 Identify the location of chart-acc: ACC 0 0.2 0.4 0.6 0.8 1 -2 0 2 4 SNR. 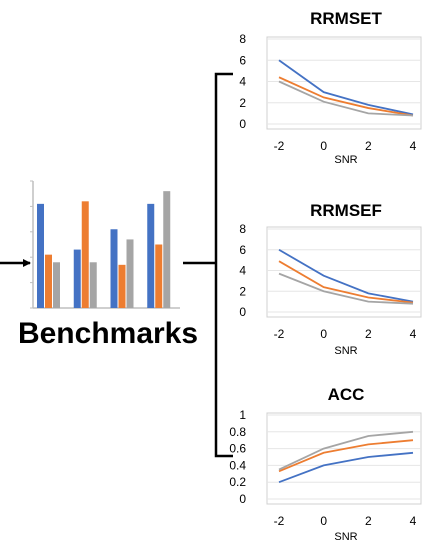
(325, 464).